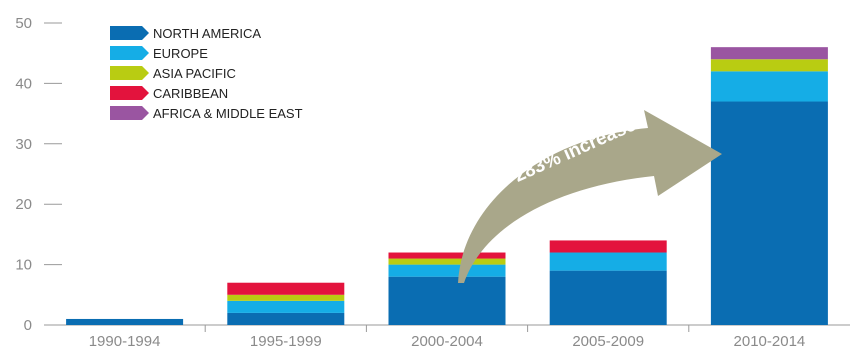  I want to click on y-tick-label: 0, so click(28, 325).